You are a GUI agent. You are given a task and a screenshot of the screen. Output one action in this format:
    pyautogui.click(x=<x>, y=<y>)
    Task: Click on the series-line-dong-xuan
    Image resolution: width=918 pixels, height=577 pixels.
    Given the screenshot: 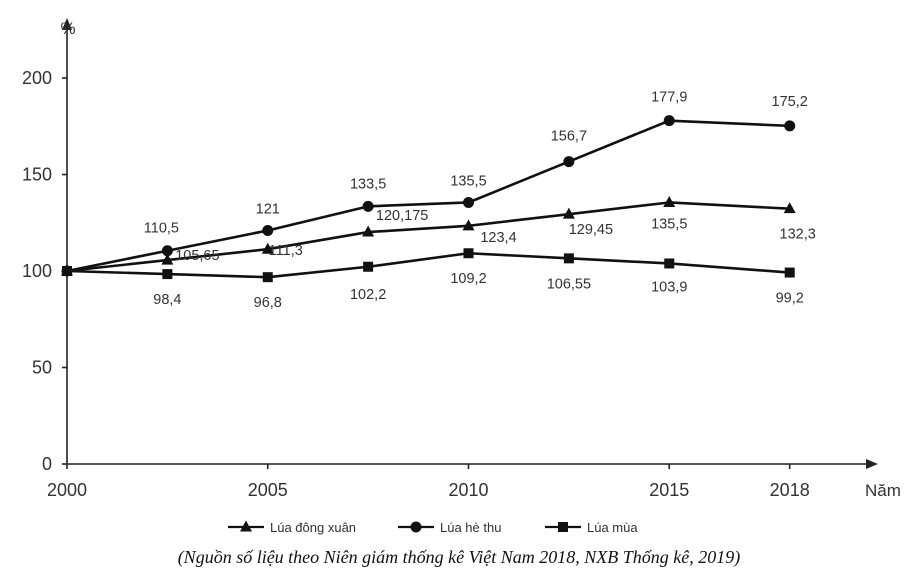 What is the action you would take?
    pyautogui.click(x=428, y=237)
    